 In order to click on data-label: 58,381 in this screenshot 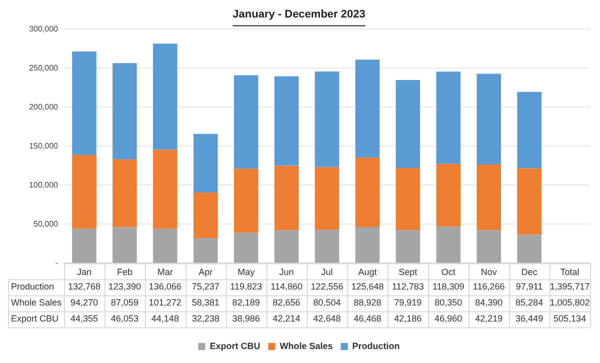, I will do `click(206, 303)`.